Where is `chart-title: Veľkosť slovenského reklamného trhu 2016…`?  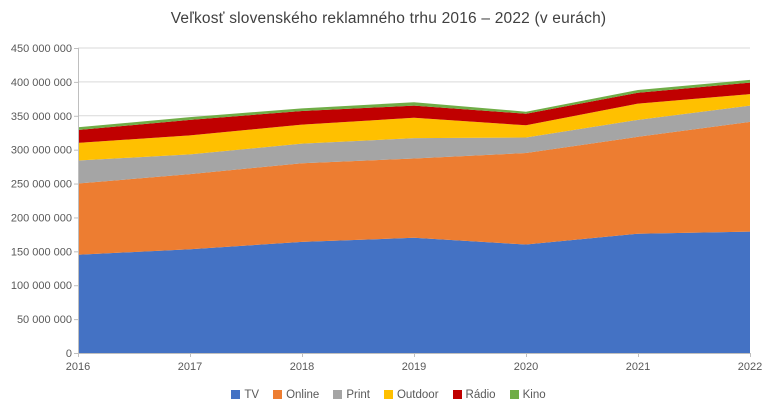 chart-title: Veľkosť slovenského reklamného trhu 2016… is located at coordinates (388, 18).